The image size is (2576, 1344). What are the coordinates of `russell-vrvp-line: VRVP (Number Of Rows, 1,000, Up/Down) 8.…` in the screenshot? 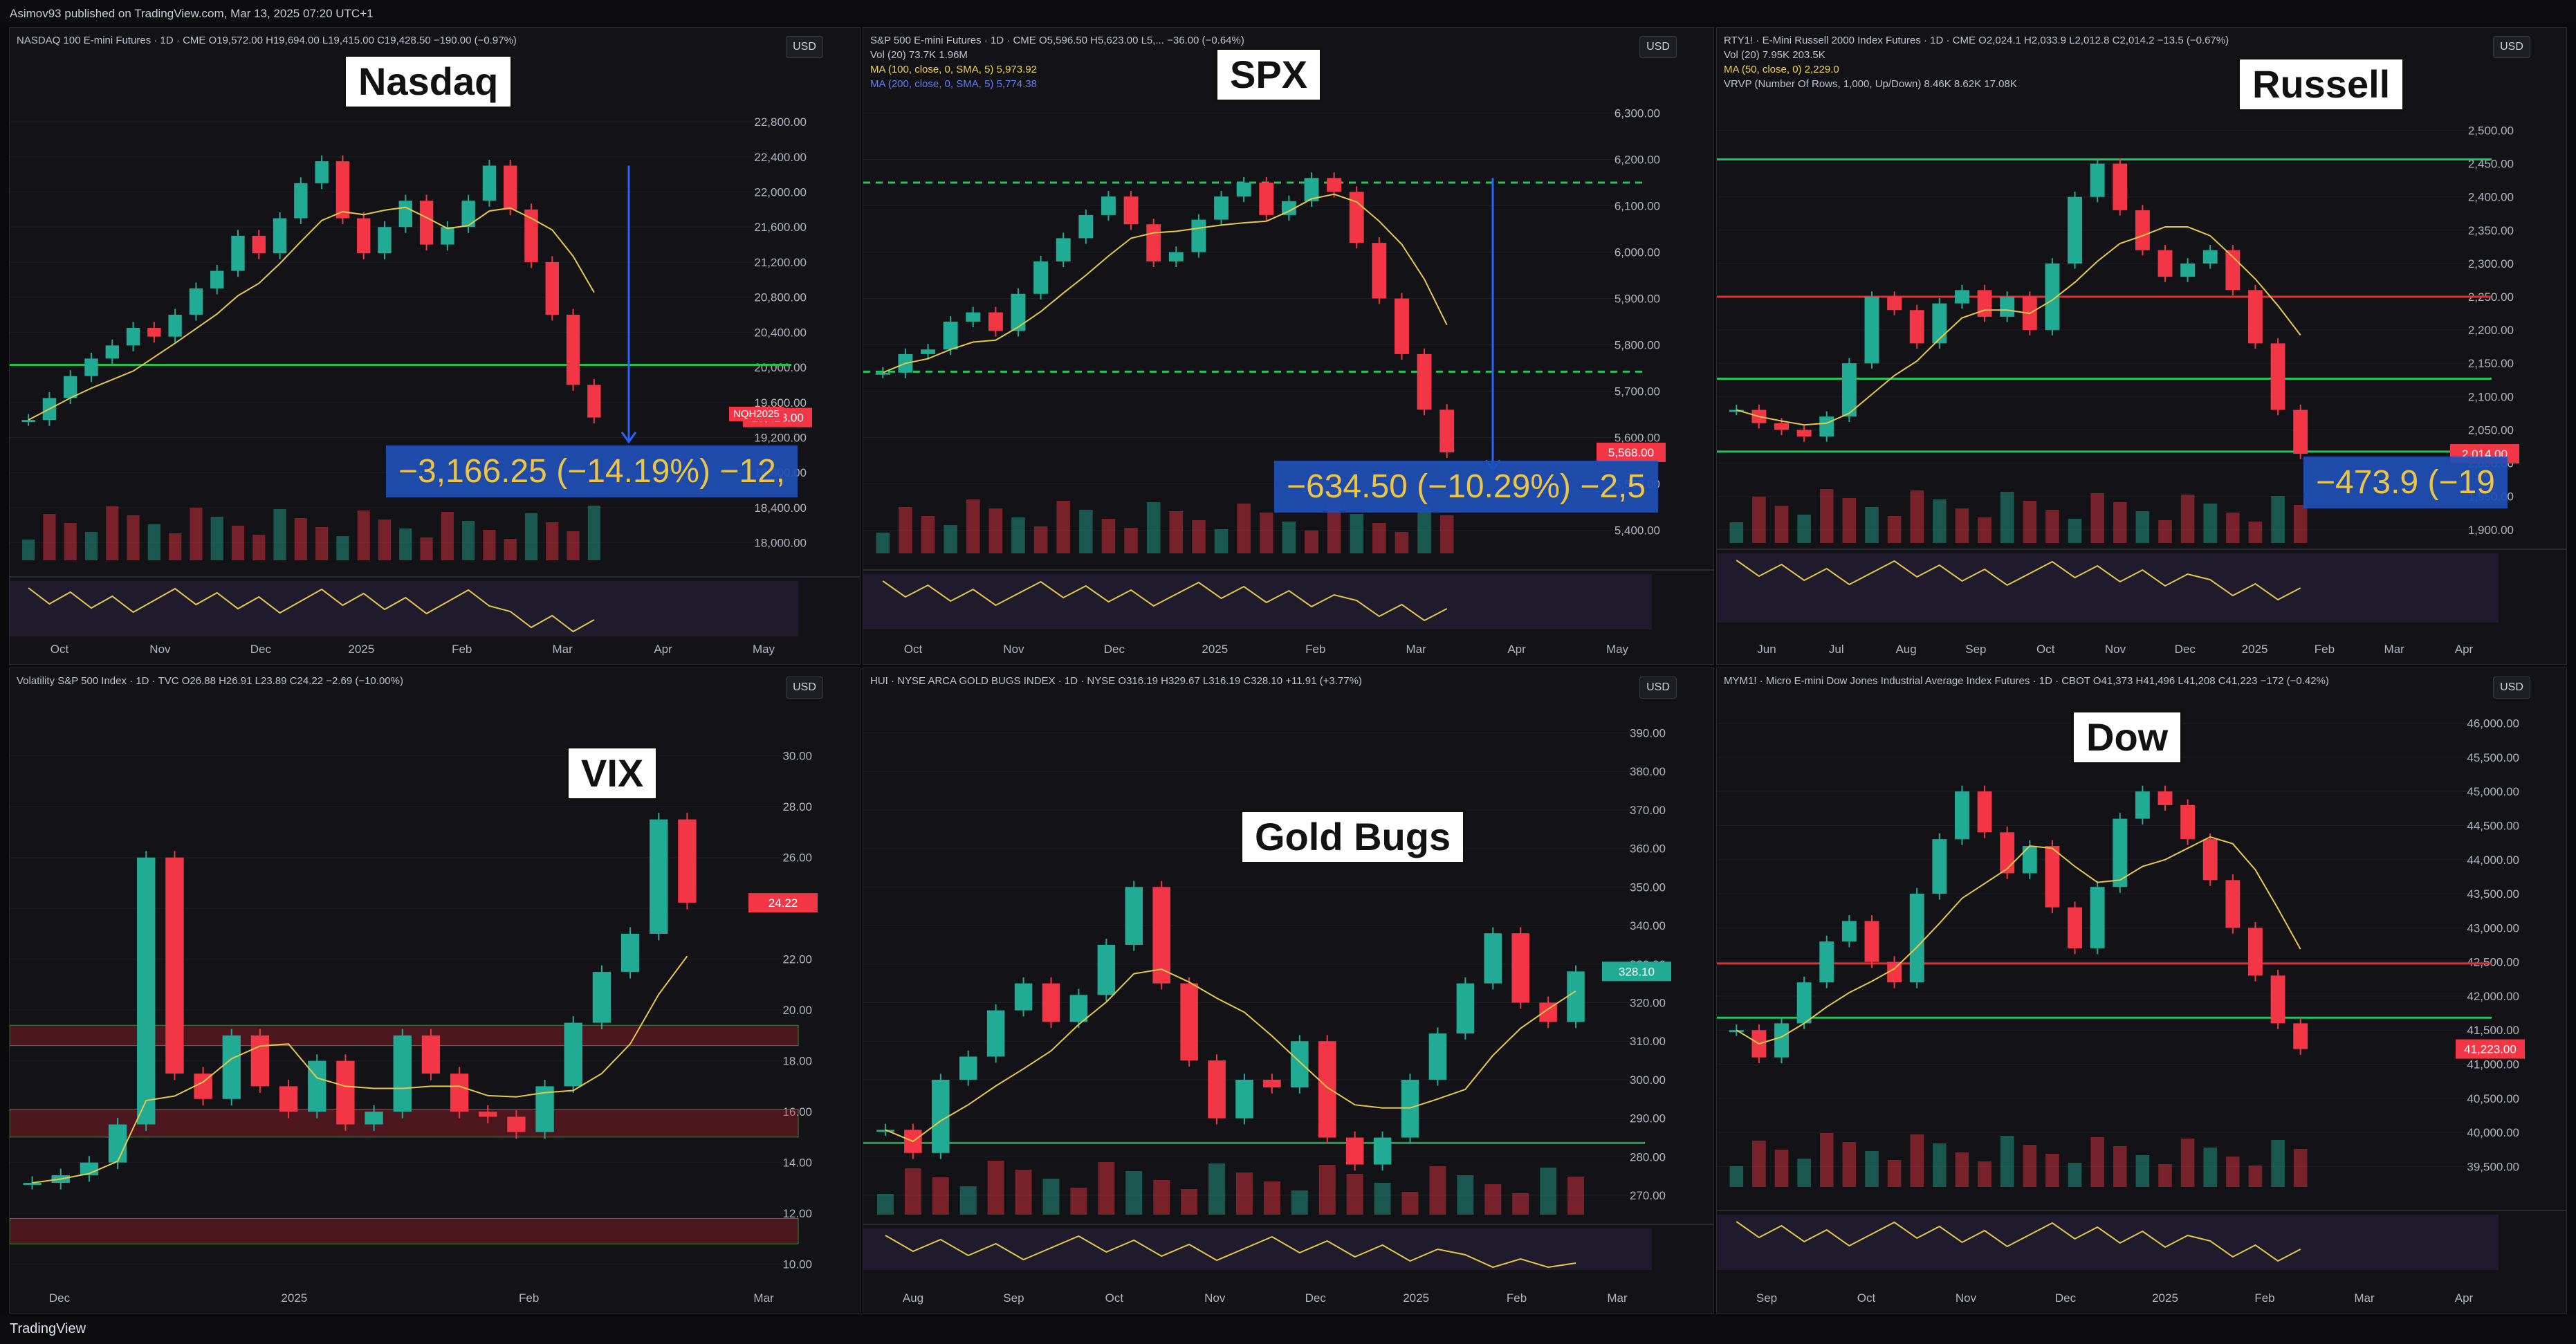 It's located at (1870, 84).